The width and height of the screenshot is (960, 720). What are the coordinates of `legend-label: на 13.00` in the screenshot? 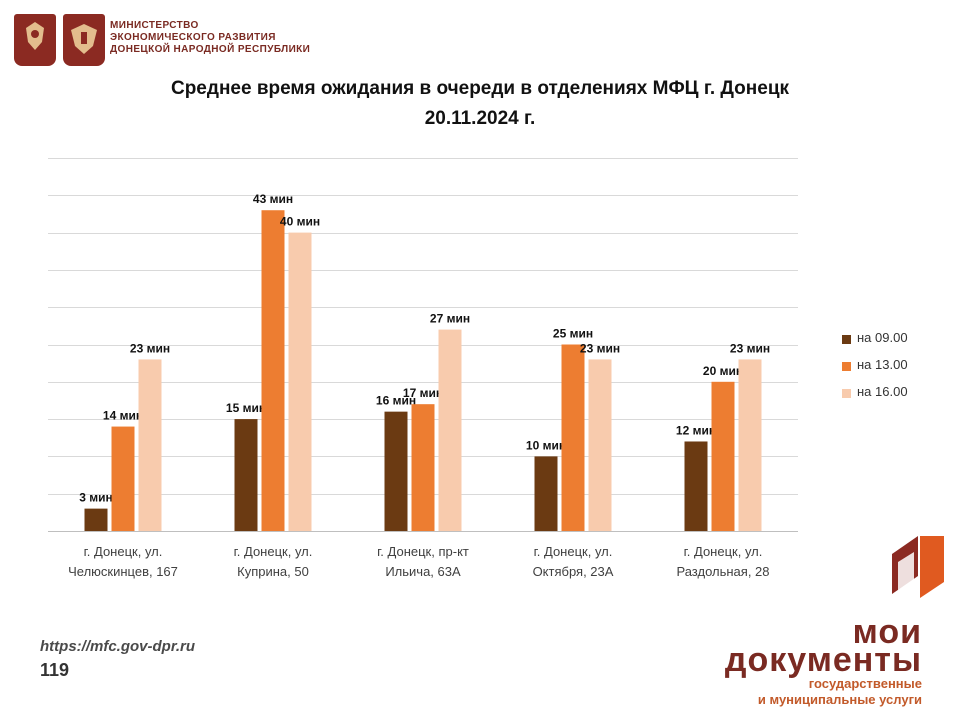 It's located at (882, 364).